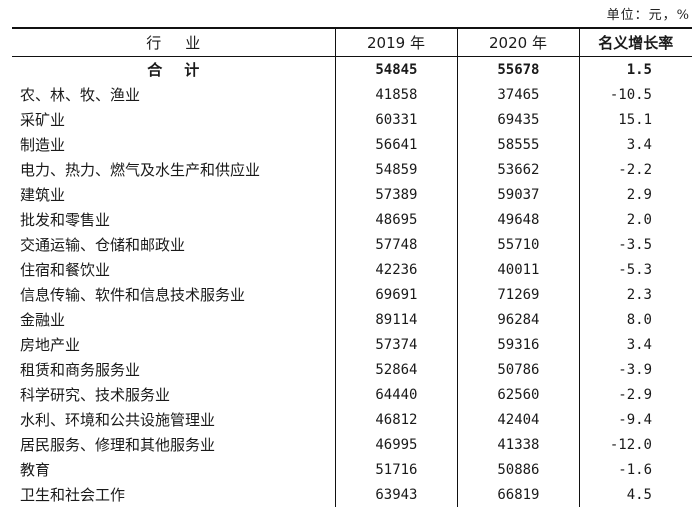 This screenshot has height=507, width=700. What do you see at coordinates (396, 194) in the screenshot?
I see `value-2019-cell: 57389` at bounding box center [396, 194].